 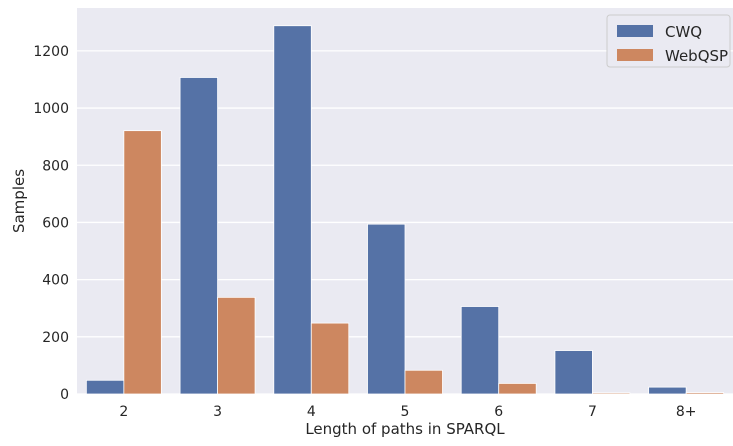 I want to click on y-tick-label: 800, so click(x=55, y=166).